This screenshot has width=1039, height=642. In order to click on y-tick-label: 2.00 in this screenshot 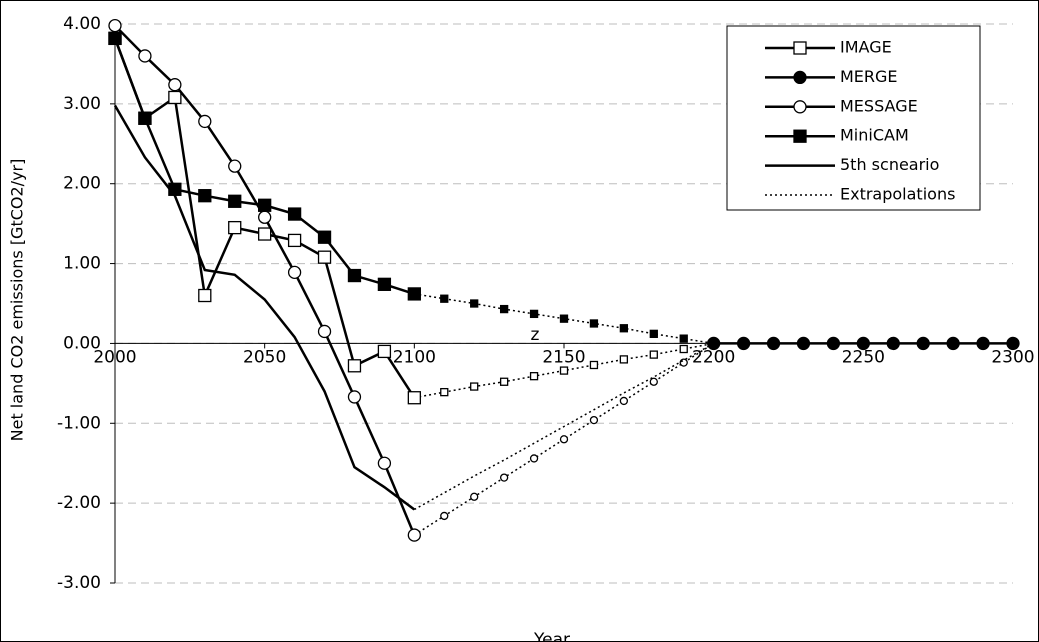, I will do `click(82, 184)`.